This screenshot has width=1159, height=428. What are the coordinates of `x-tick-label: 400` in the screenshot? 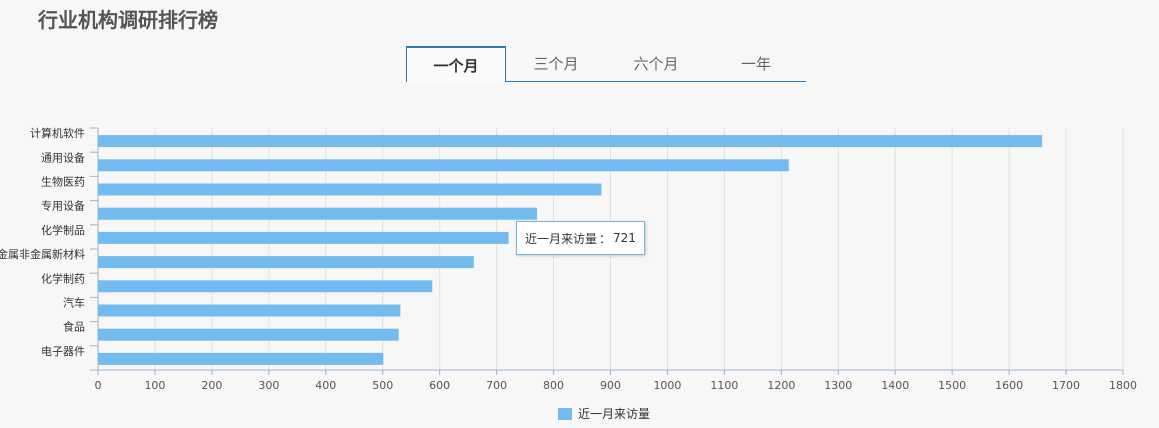 It's located at (325, 385).